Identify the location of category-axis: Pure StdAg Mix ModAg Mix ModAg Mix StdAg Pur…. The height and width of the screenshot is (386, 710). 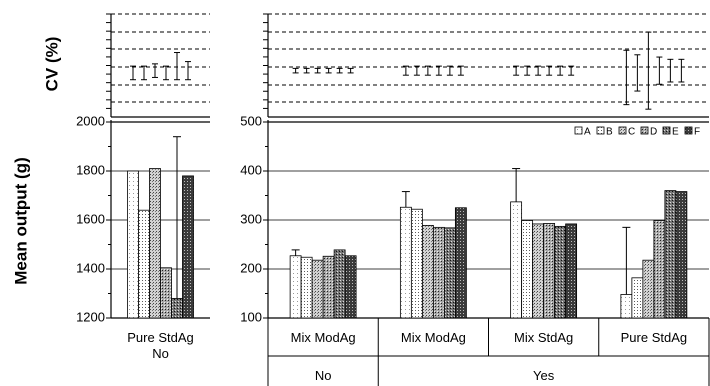
(418, 352).